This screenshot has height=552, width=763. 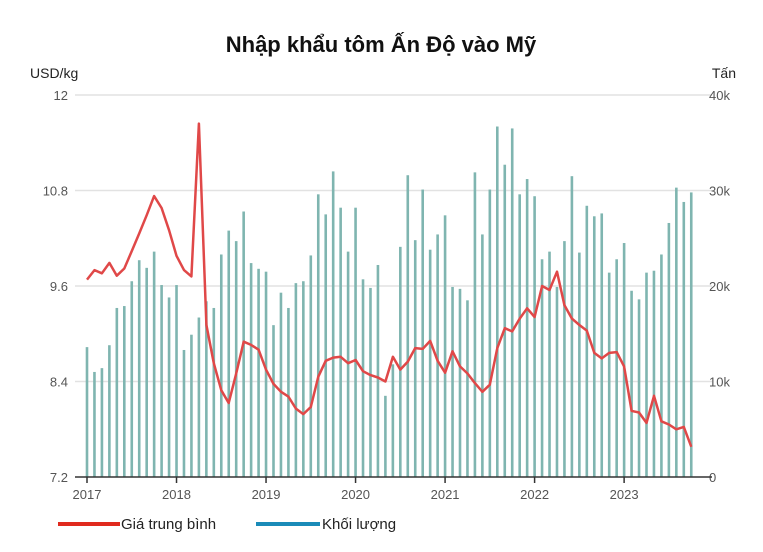 I want to click on y-left-tick-label: 12, so click(x=61, y=95).